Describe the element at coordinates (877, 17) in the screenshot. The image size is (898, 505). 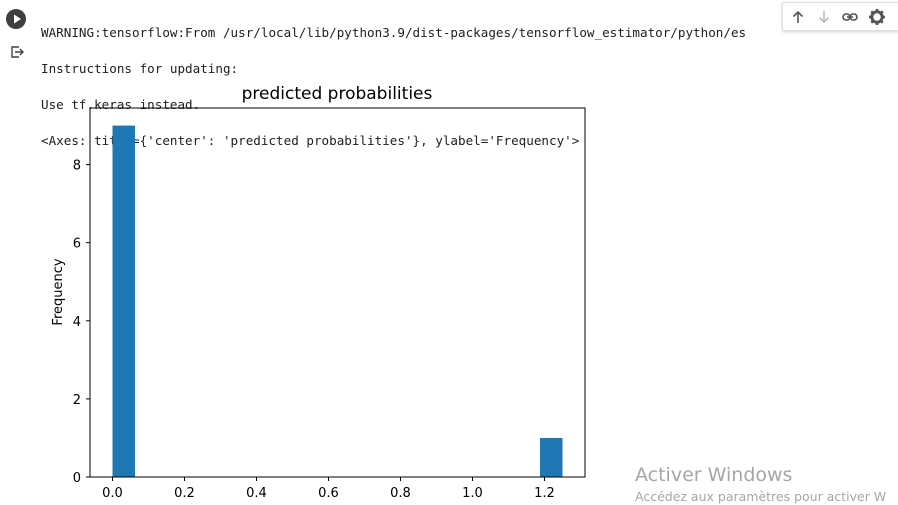
I see `gear-icon` at that location.